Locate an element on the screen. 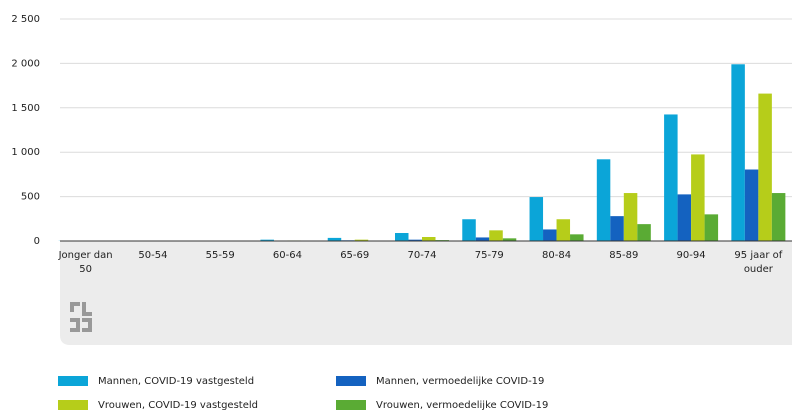 The width and height of the screenshot is (792, 412). y-tick-label: 2 500 is located at coordinates (25, 19).